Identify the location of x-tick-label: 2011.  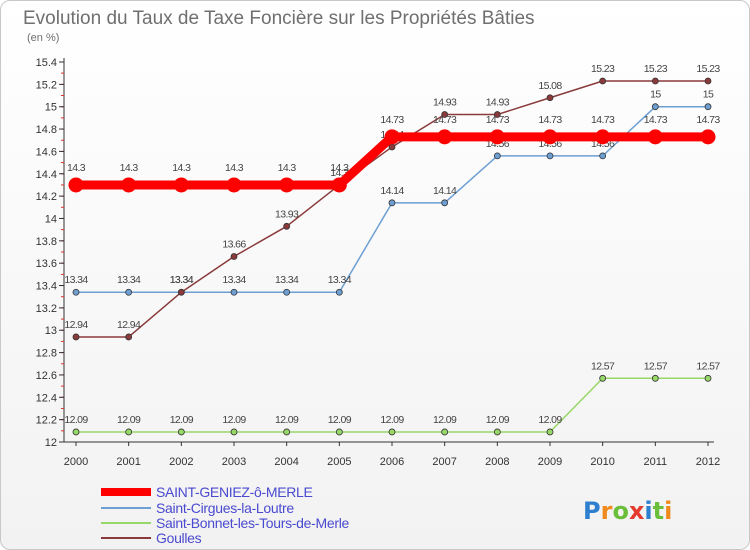
(656, 462).